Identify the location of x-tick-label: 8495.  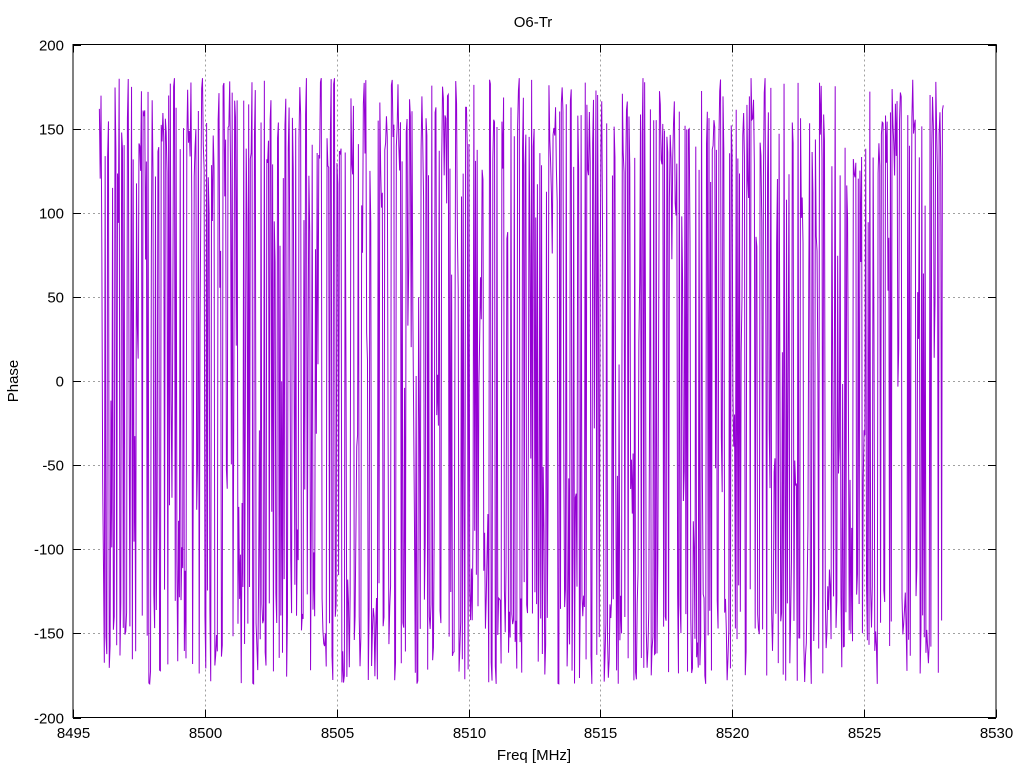
(73, 733).